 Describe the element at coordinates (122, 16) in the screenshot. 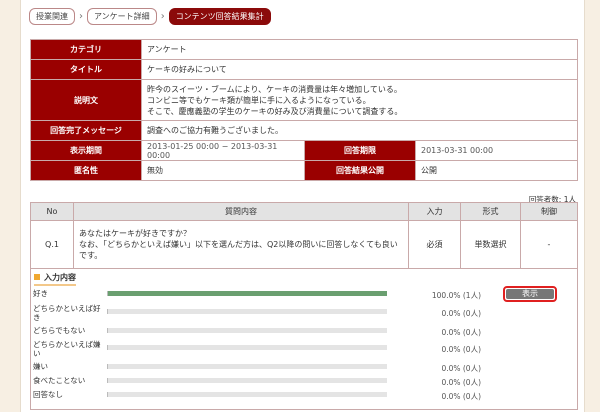

I see `breadcrumb-survey-detail: アンケート詳細` at that location.